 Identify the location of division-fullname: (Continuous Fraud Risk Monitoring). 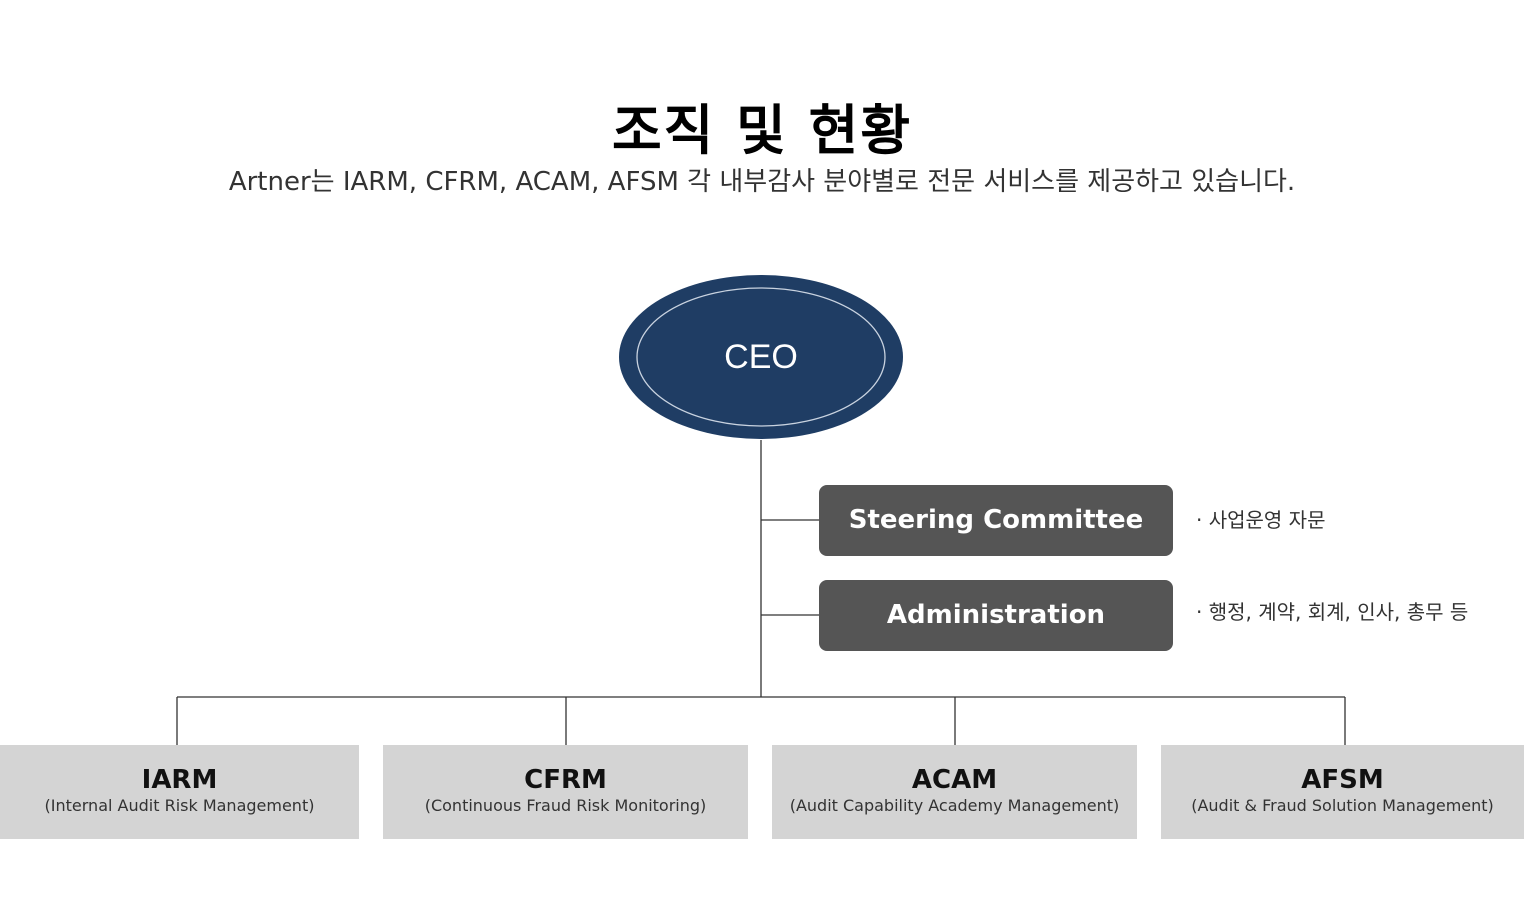
(565, 805).